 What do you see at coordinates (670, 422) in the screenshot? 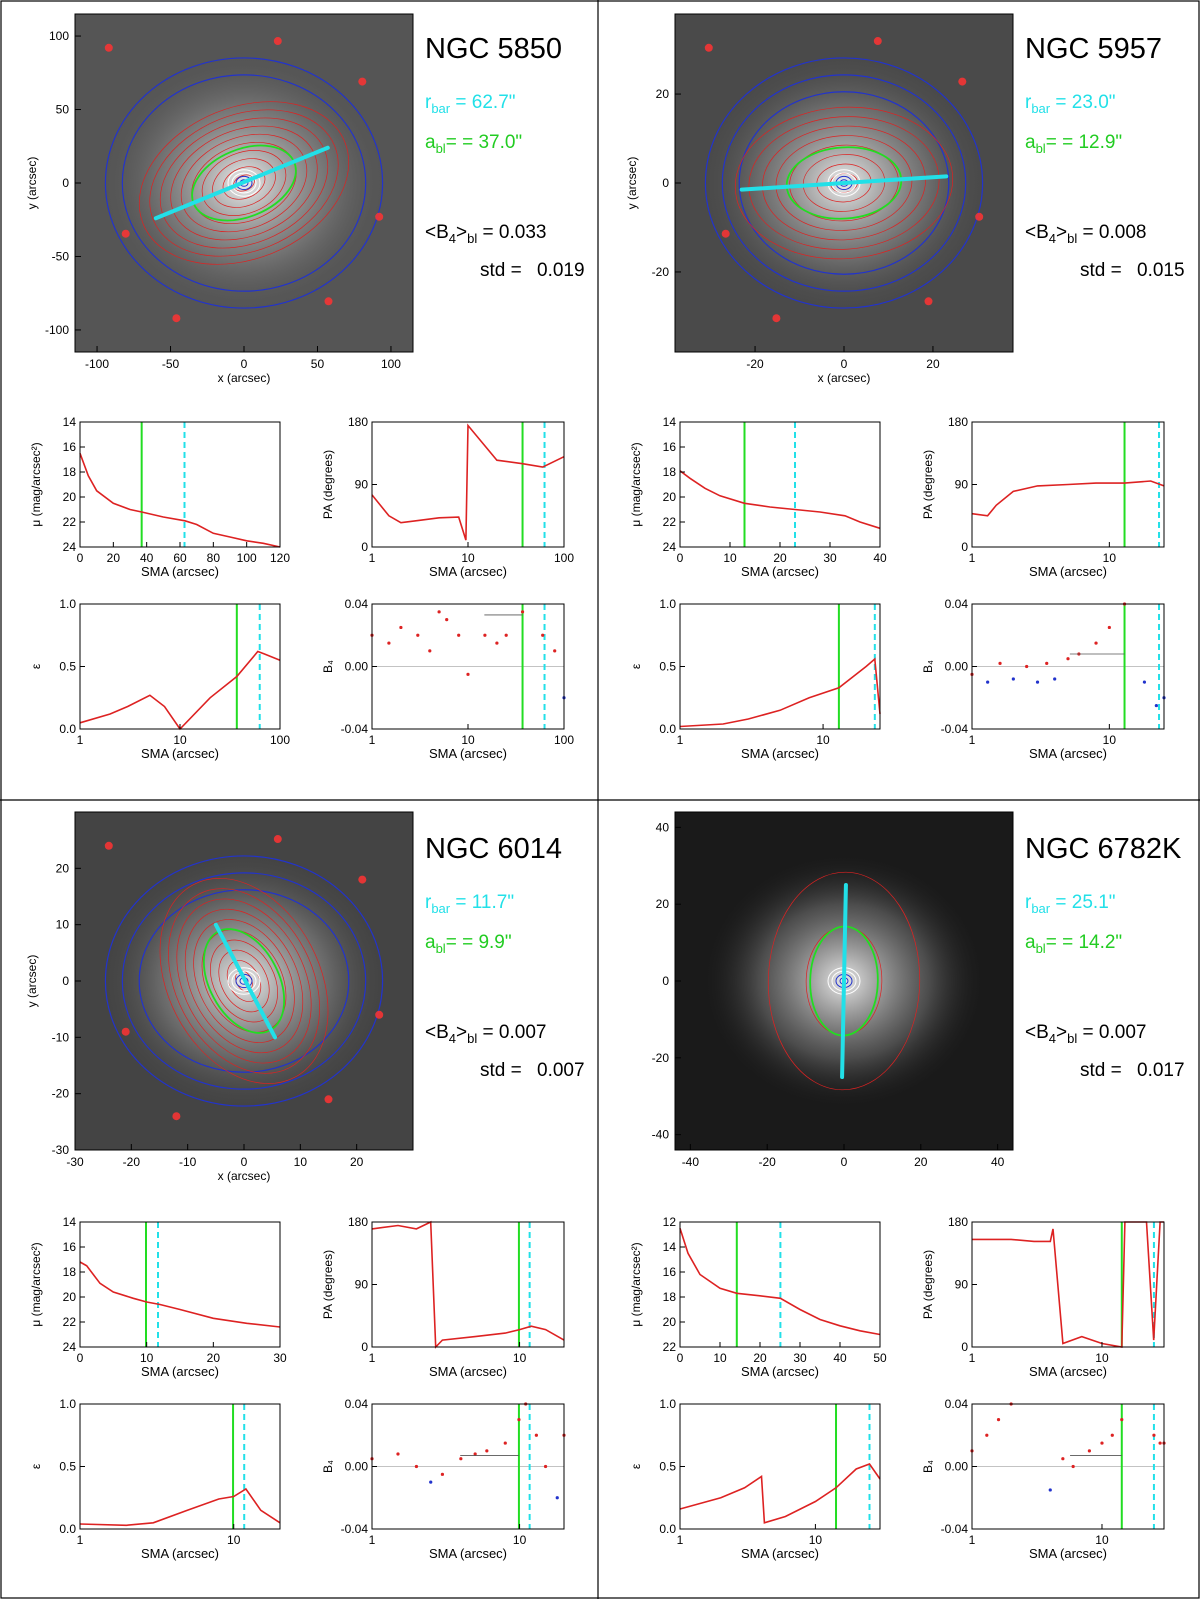
I see `y-tick-label: 14` at bounding box center [670, 422].